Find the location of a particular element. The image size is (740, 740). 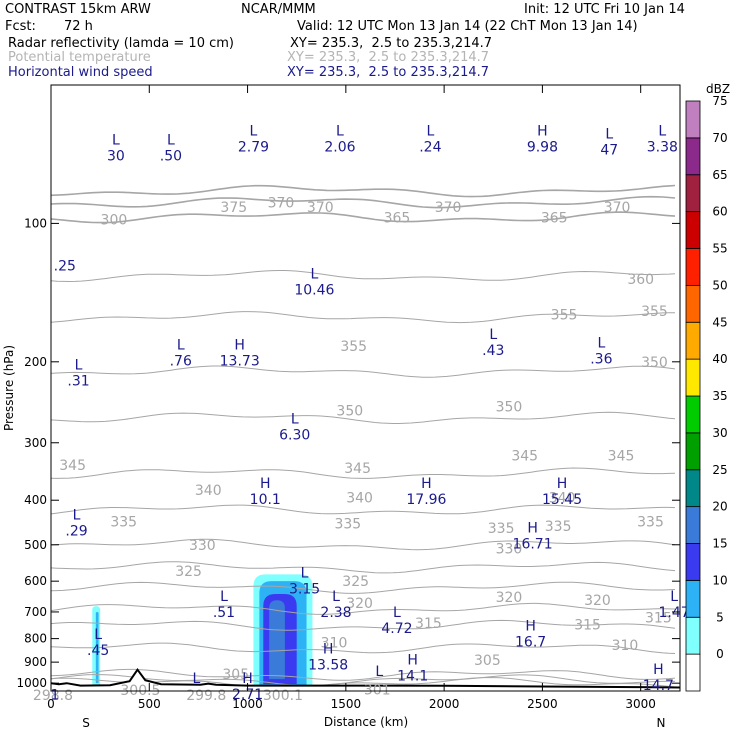

wind-extremum-value: 4.72 is located at coordinates (396, 629).